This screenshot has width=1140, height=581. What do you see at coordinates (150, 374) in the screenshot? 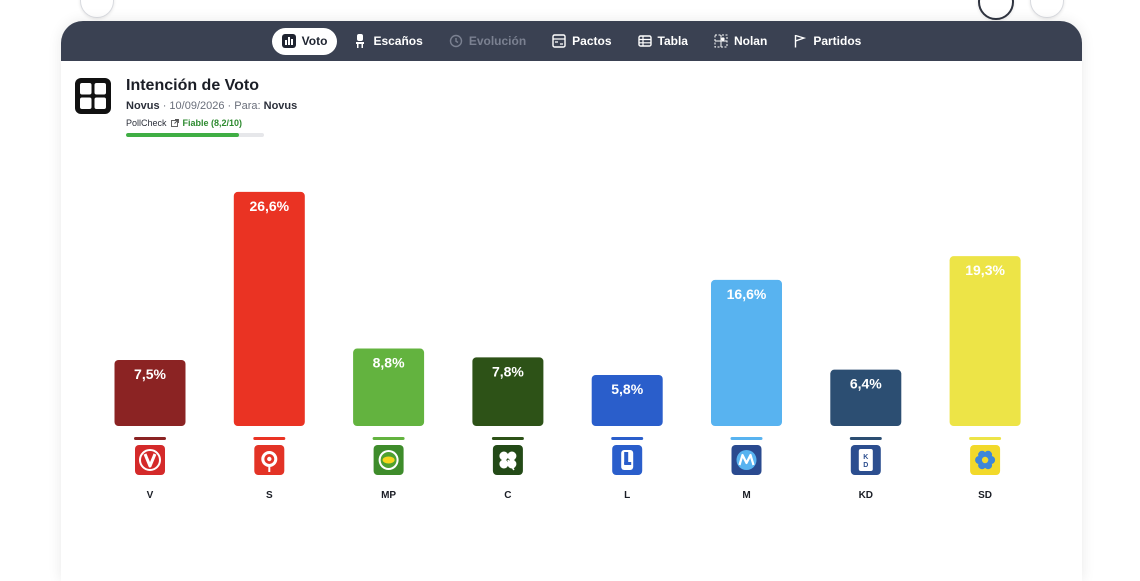
I see `data-label: 7,5%` at bounding box center [150, 374].